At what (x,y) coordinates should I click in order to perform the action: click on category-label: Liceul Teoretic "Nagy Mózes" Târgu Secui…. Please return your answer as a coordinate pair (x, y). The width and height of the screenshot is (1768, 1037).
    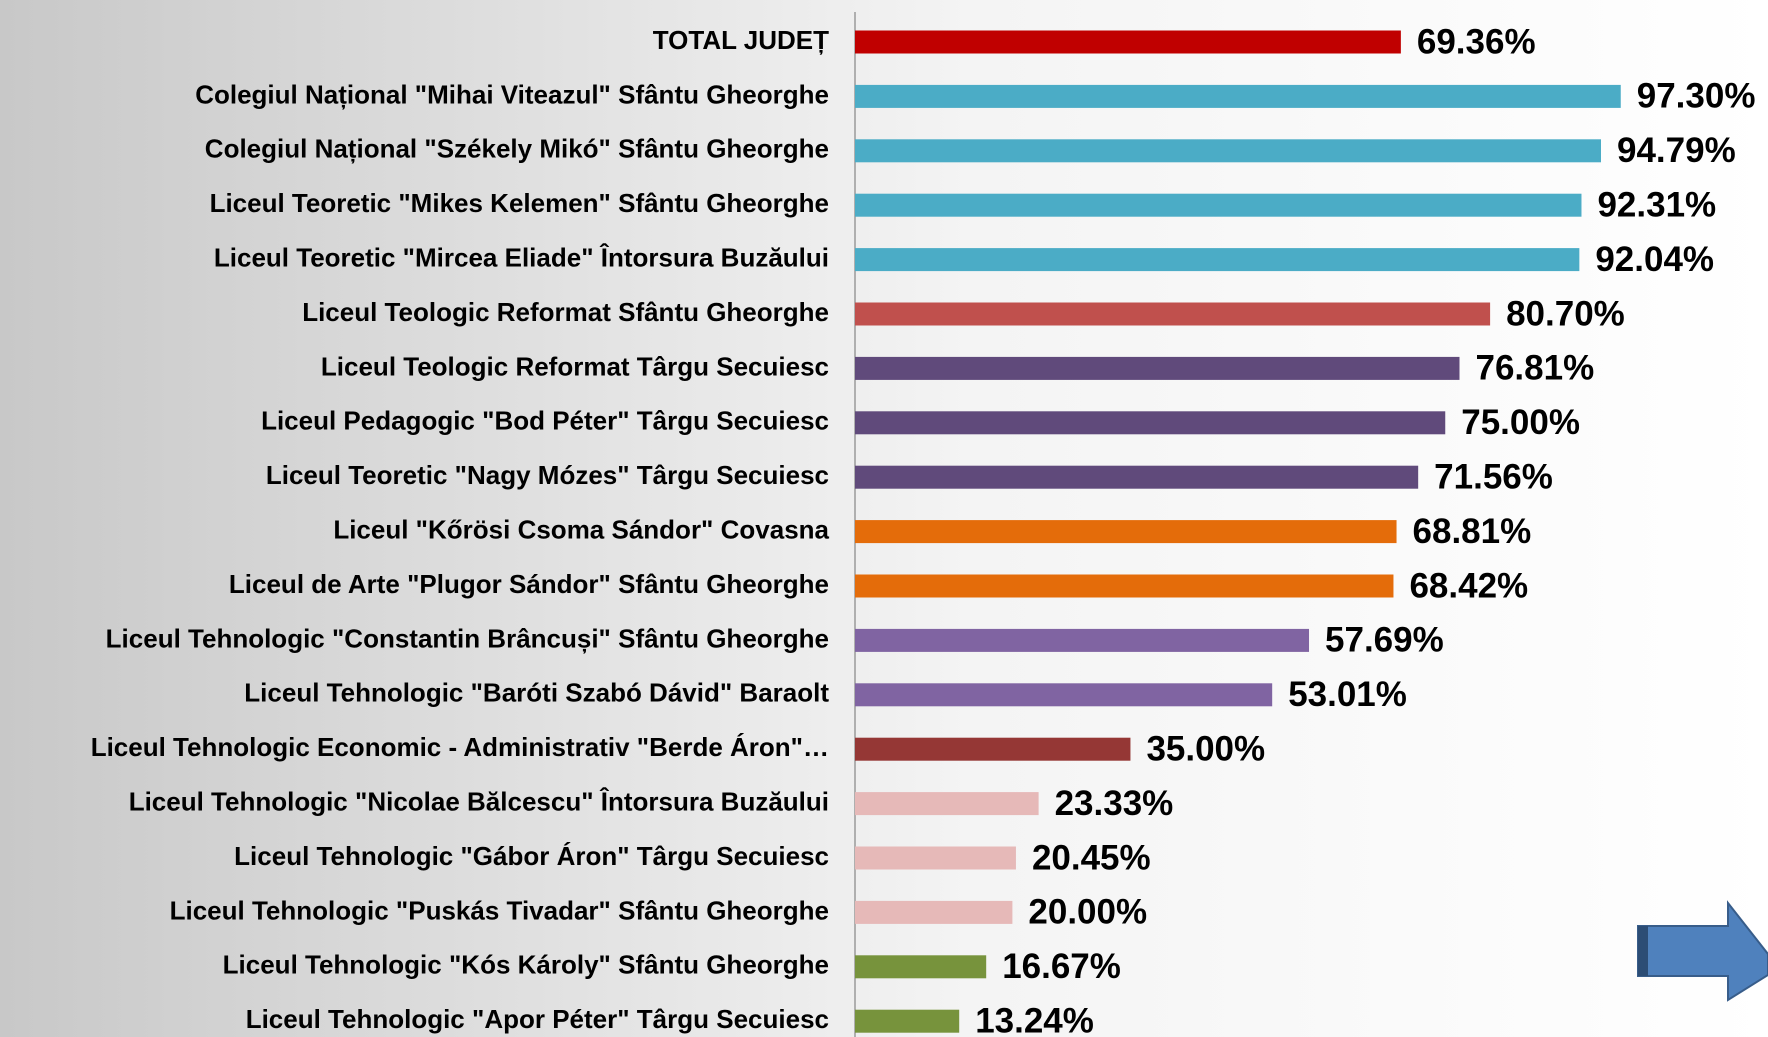
    Looking at the image, I should click on (547, 475).